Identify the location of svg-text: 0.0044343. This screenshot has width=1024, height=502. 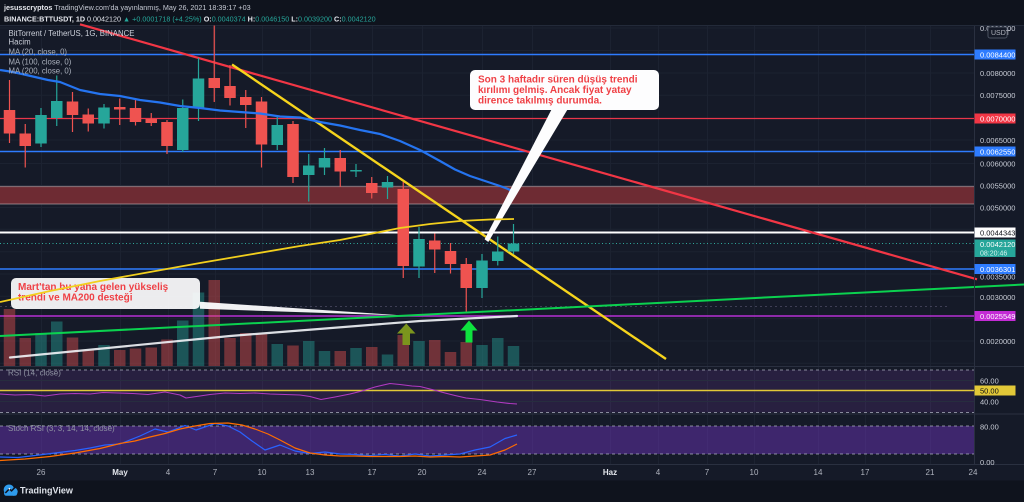
(997, 232).